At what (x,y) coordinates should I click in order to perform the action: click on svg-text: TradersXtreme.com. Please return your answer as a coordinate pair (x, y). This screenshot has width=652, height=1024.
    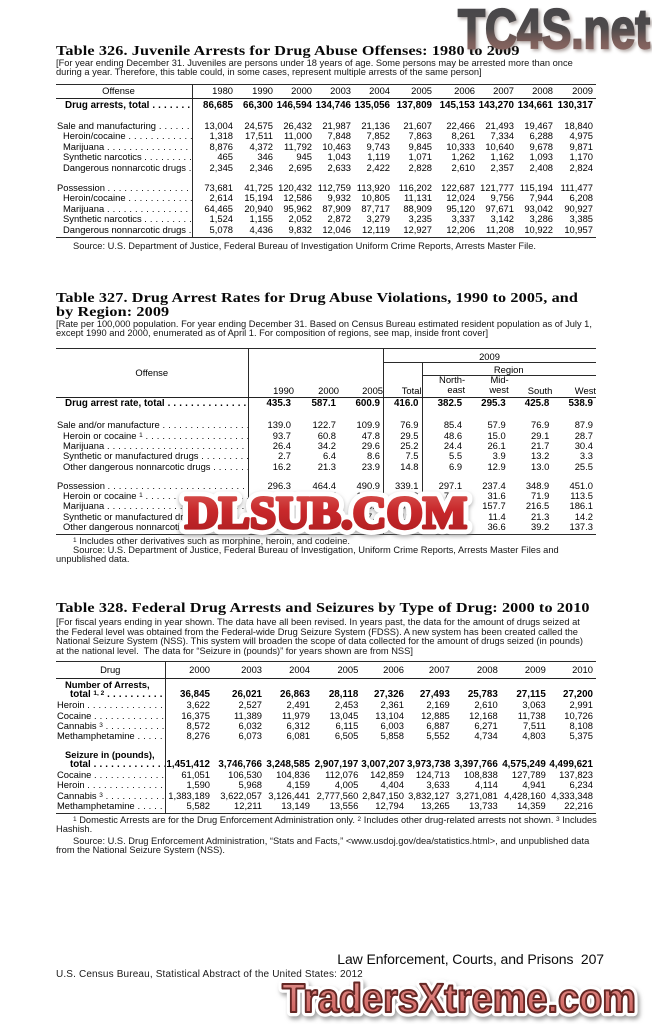
    Looking at the image, I should click on (459, 998).